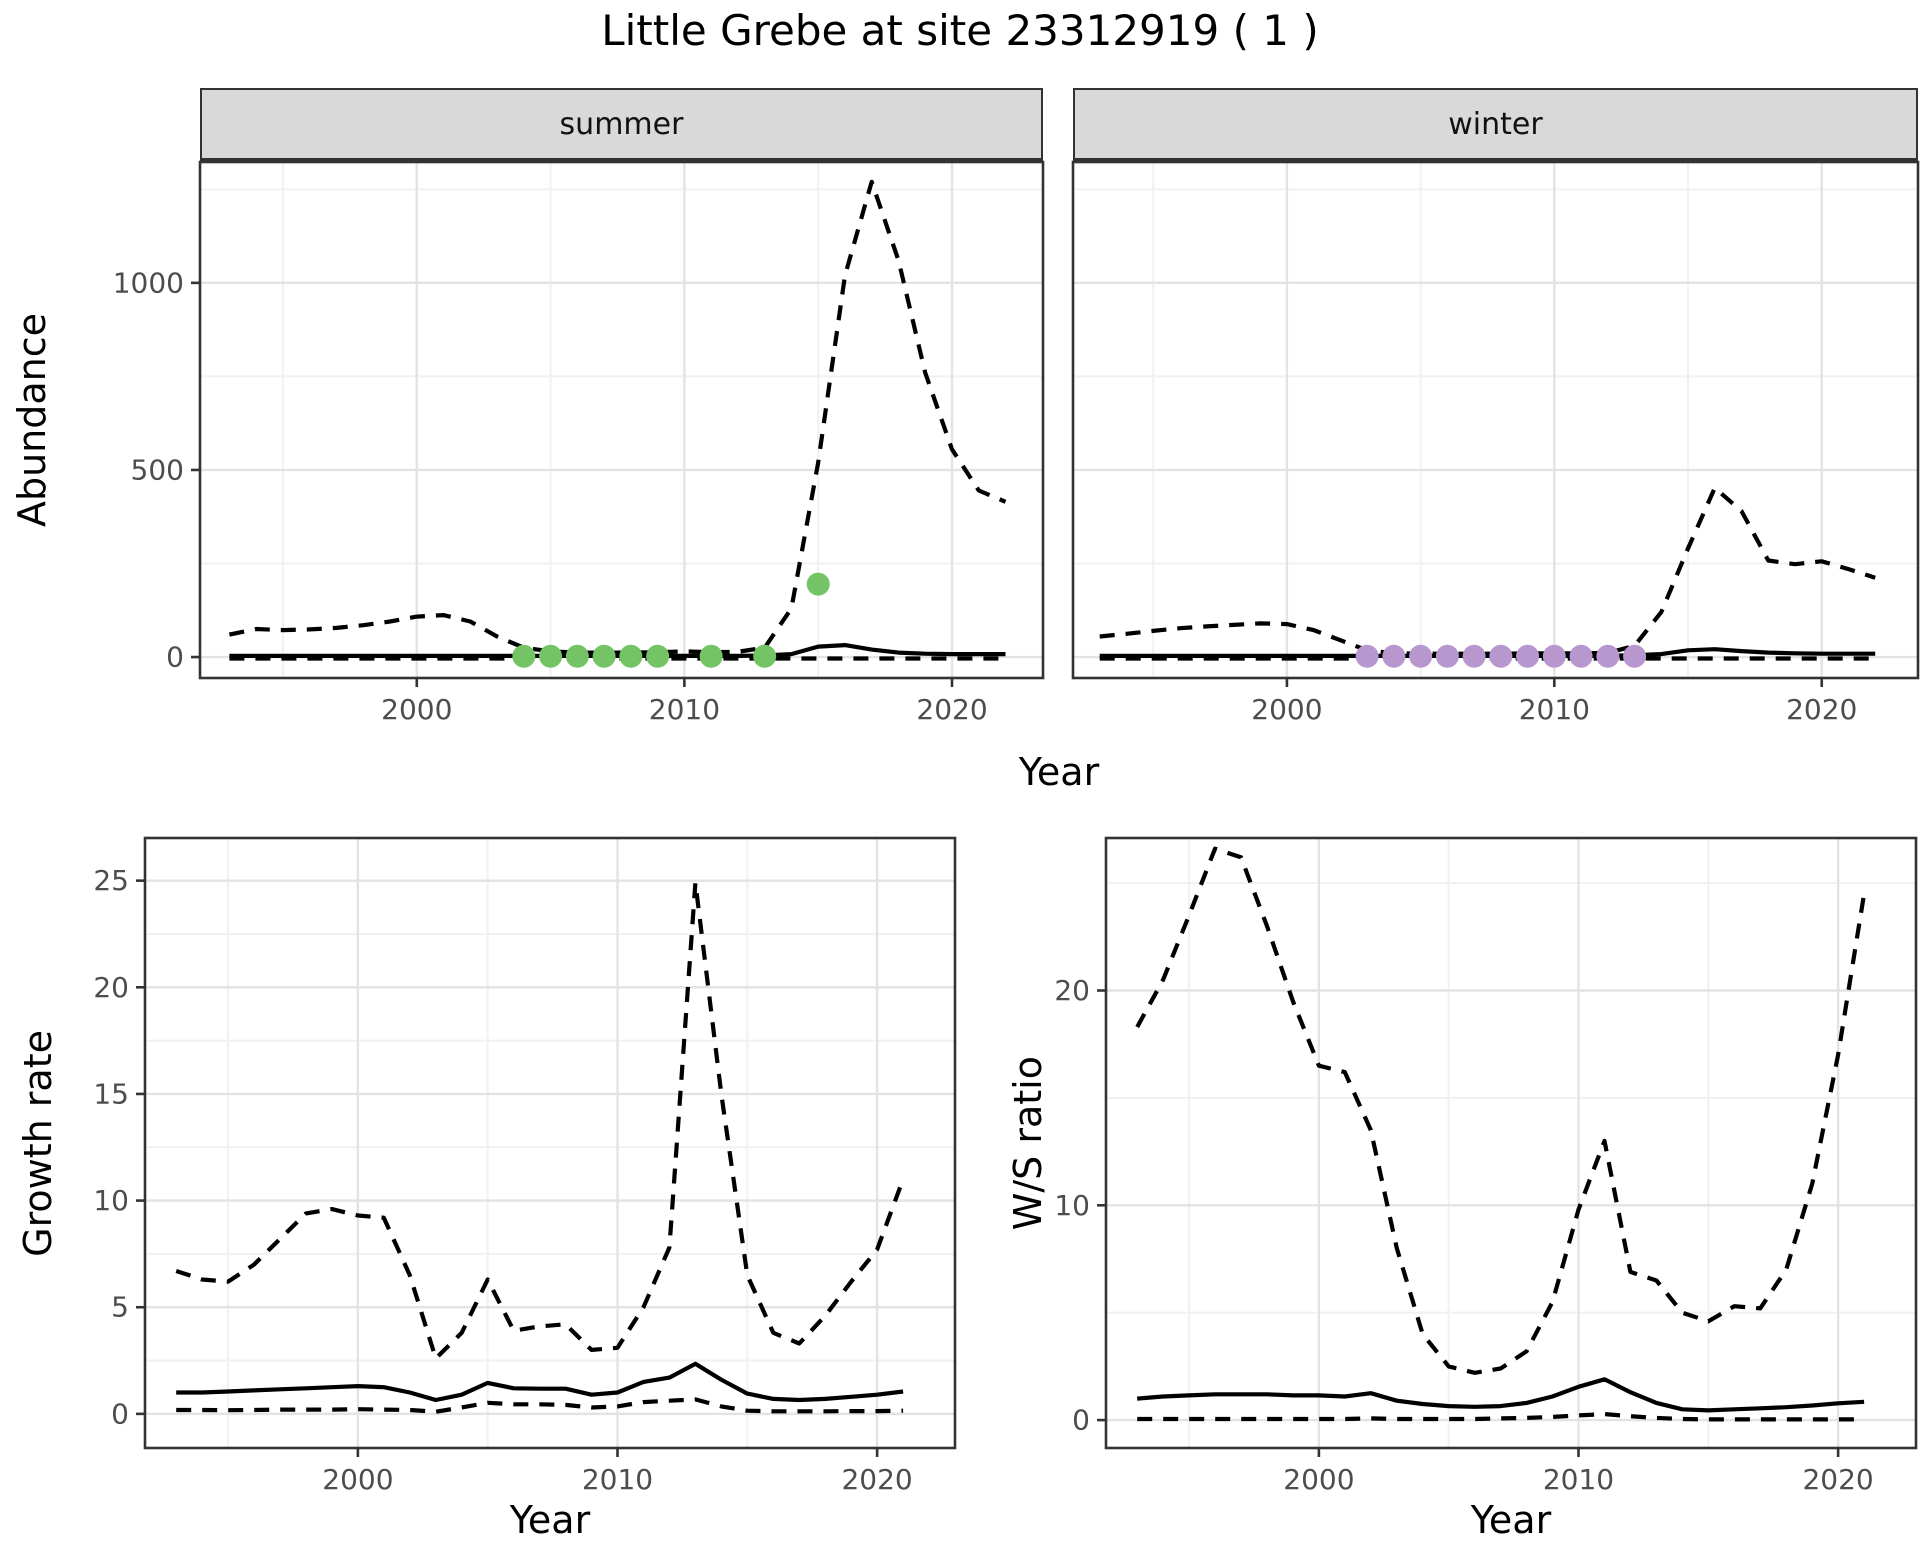  What do you see at coordinates (617, 650) in the screenshot?
I see `abundance-summer-median-line` at bounding box center [617, 650].